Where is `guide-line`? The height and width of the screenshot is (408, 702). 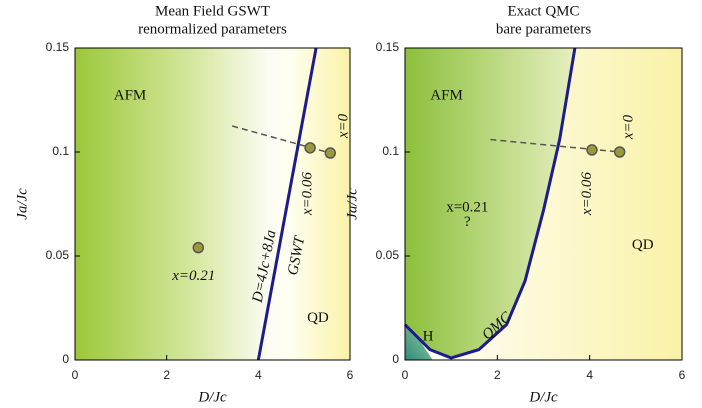 guide-line is located at coordinates (555, 145).